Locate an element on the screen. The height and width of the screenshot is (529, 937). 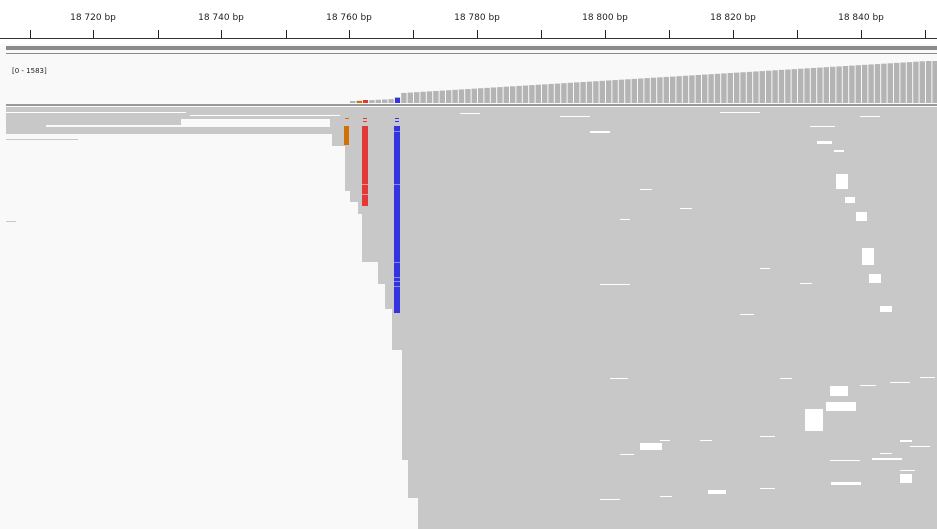
ruler-label-18760: 18 760 bp is located at coordinates (349, 18).